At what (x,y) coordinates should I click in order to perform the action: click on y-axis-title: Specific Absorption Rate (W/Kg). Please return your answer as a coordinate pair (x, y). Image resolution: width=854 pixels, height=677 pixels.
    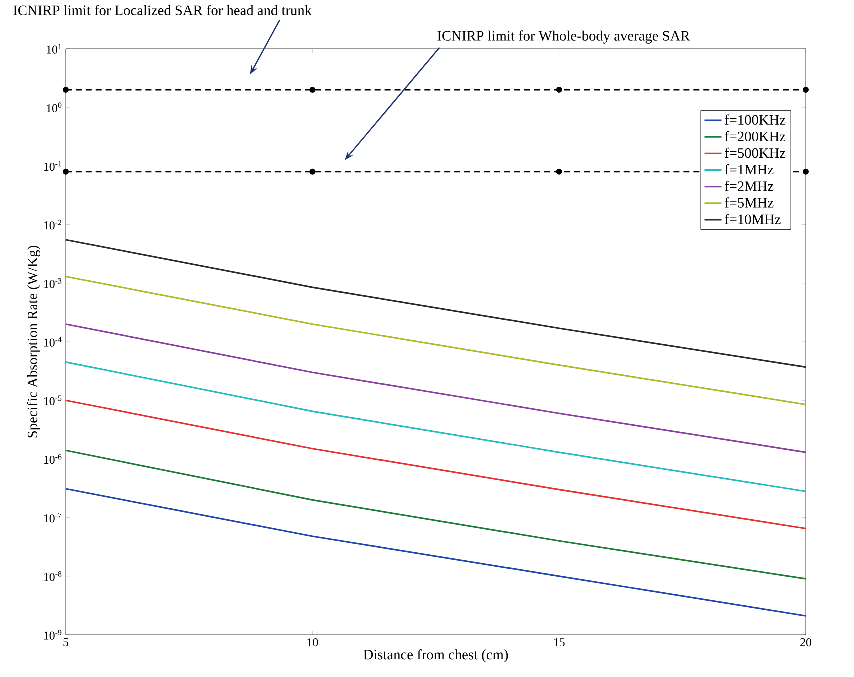
    Looking at the image, I should click on (34, 342).